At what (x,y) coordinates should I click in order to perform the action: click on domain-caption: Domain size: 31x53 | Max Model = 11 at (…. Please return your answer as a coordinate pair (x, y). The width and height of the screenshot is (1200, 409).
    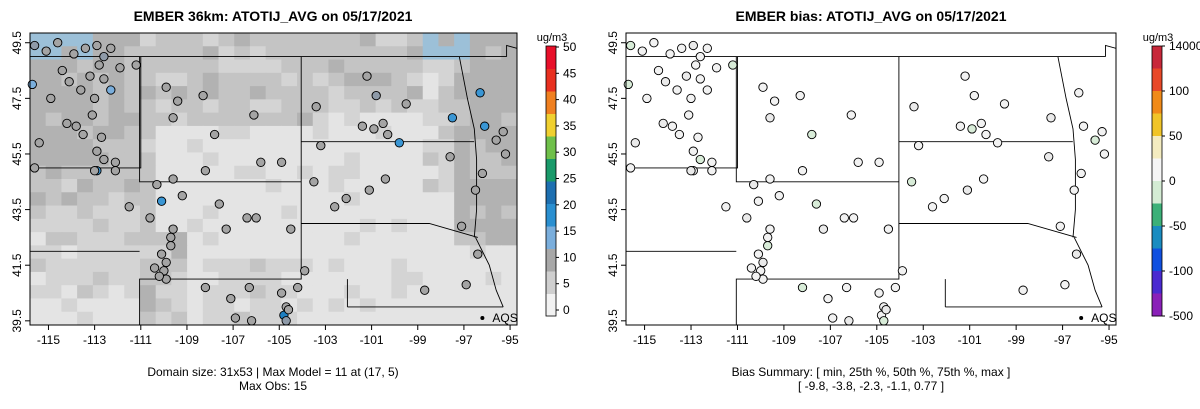
    Looking at the image, I should click on (272, 372).